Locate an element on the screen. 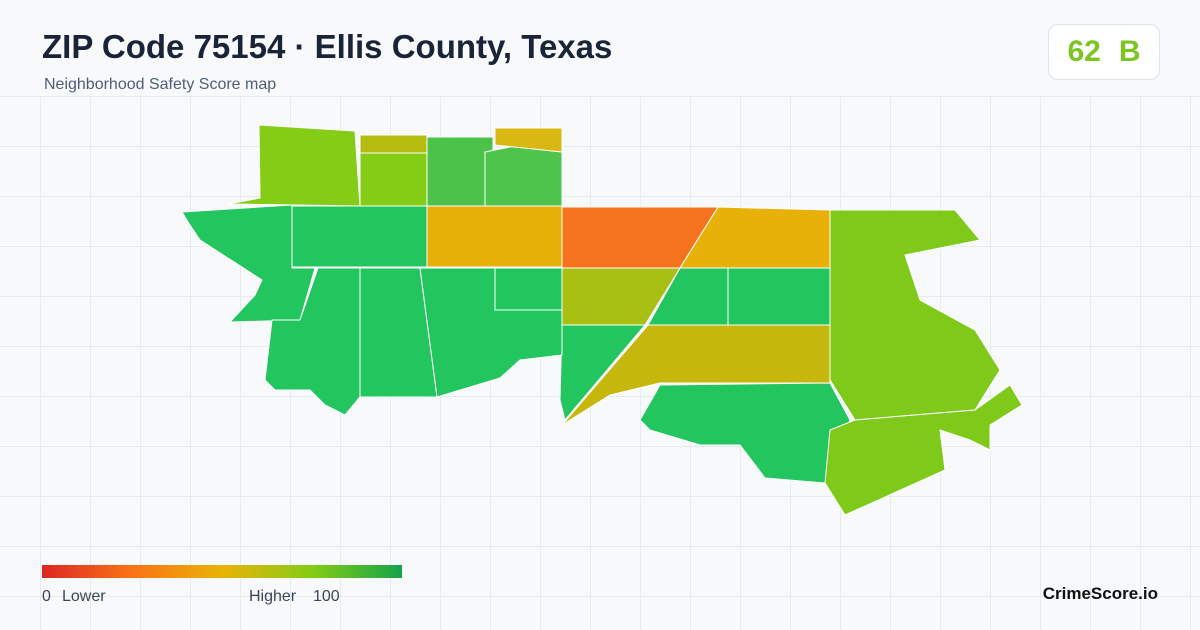  title: ZIP Code 75154 · Ellis County, Texas is located at coordinates (327, 46).